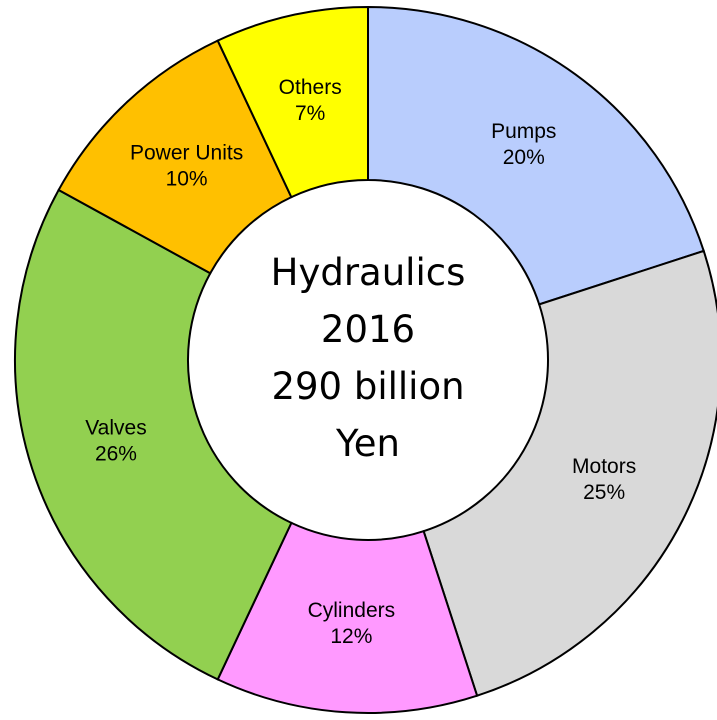 The height and width of the screenshot is (720, 717). Describe the element at coordinates (310, 87) in the screenshot. I see `segment-name: Others` at that location.